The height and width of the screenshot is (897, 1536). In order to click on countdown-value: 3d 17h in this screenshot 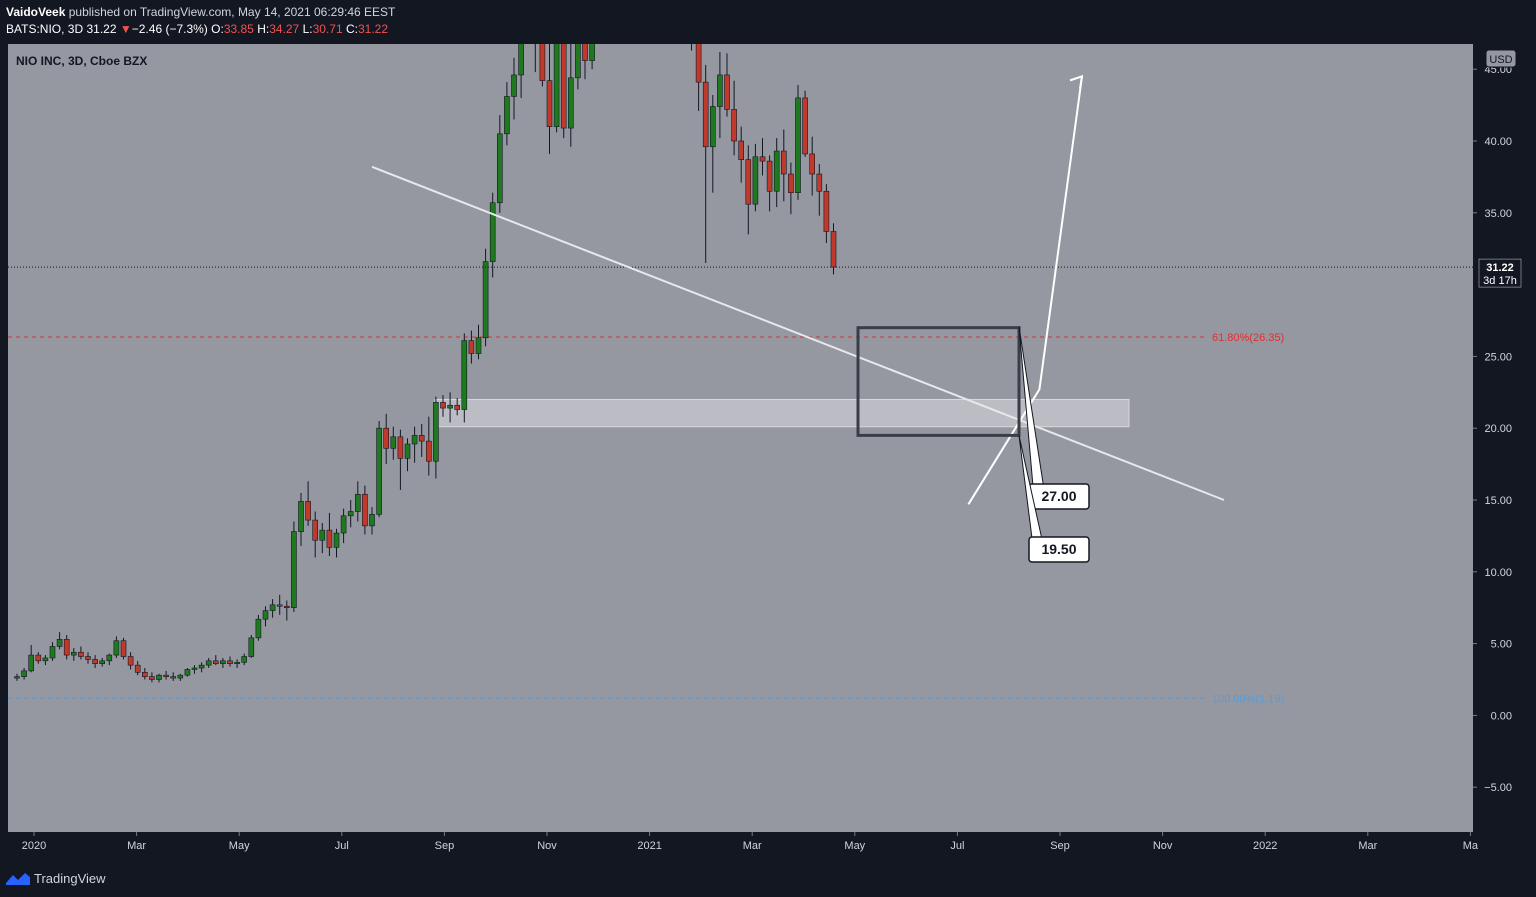, I will do `click(1500, 281)`.